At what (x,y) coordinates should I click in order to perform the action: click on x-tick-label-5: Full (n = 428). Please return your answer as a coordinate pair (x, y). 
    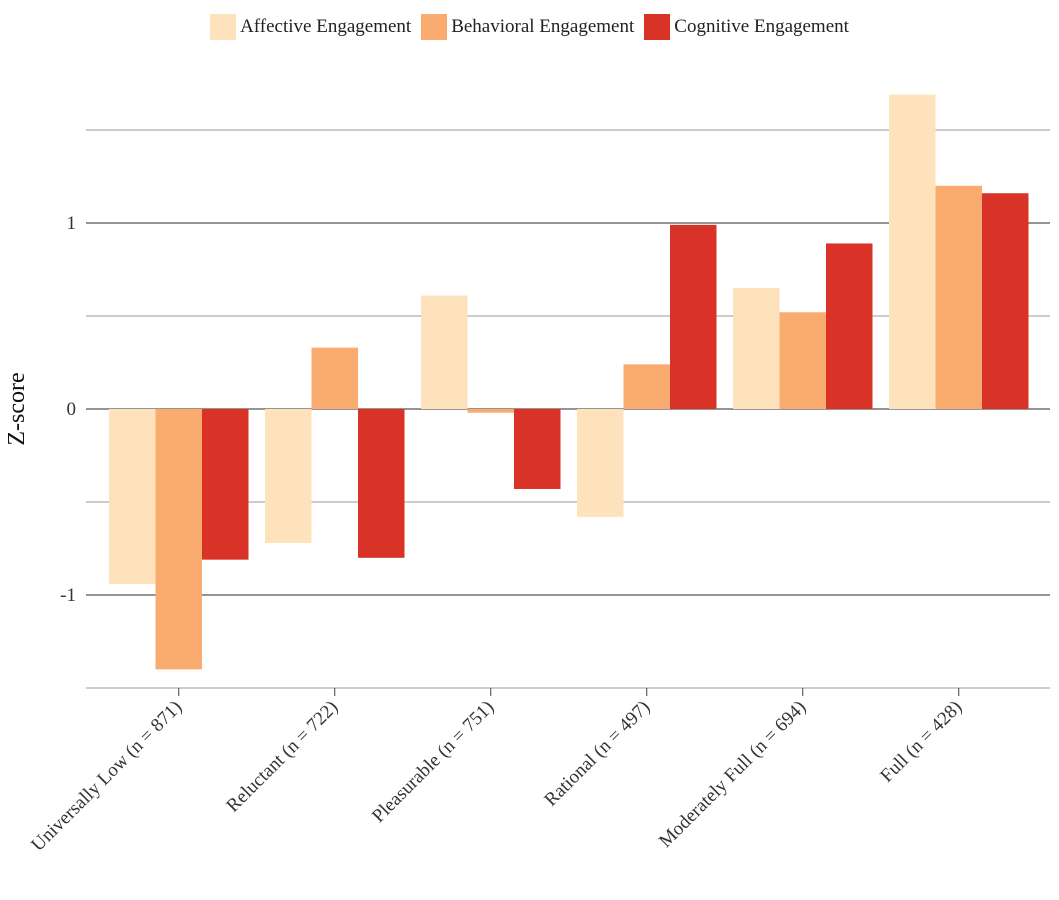
    Looking at the image, I should click on (921, 742).